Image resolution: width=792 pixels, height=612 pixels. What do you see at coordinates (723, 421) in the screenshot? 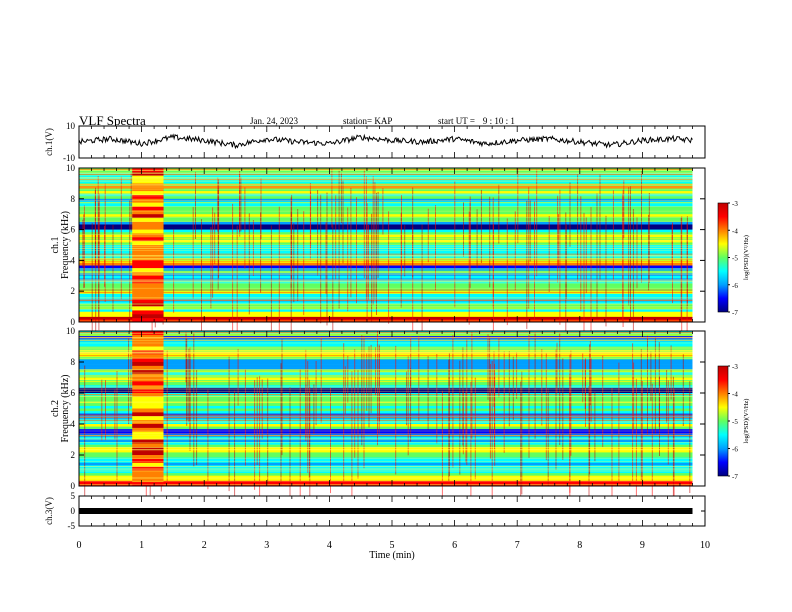
I see `ch2-spectrogram-colorbar` at bounding box center [723, 421].